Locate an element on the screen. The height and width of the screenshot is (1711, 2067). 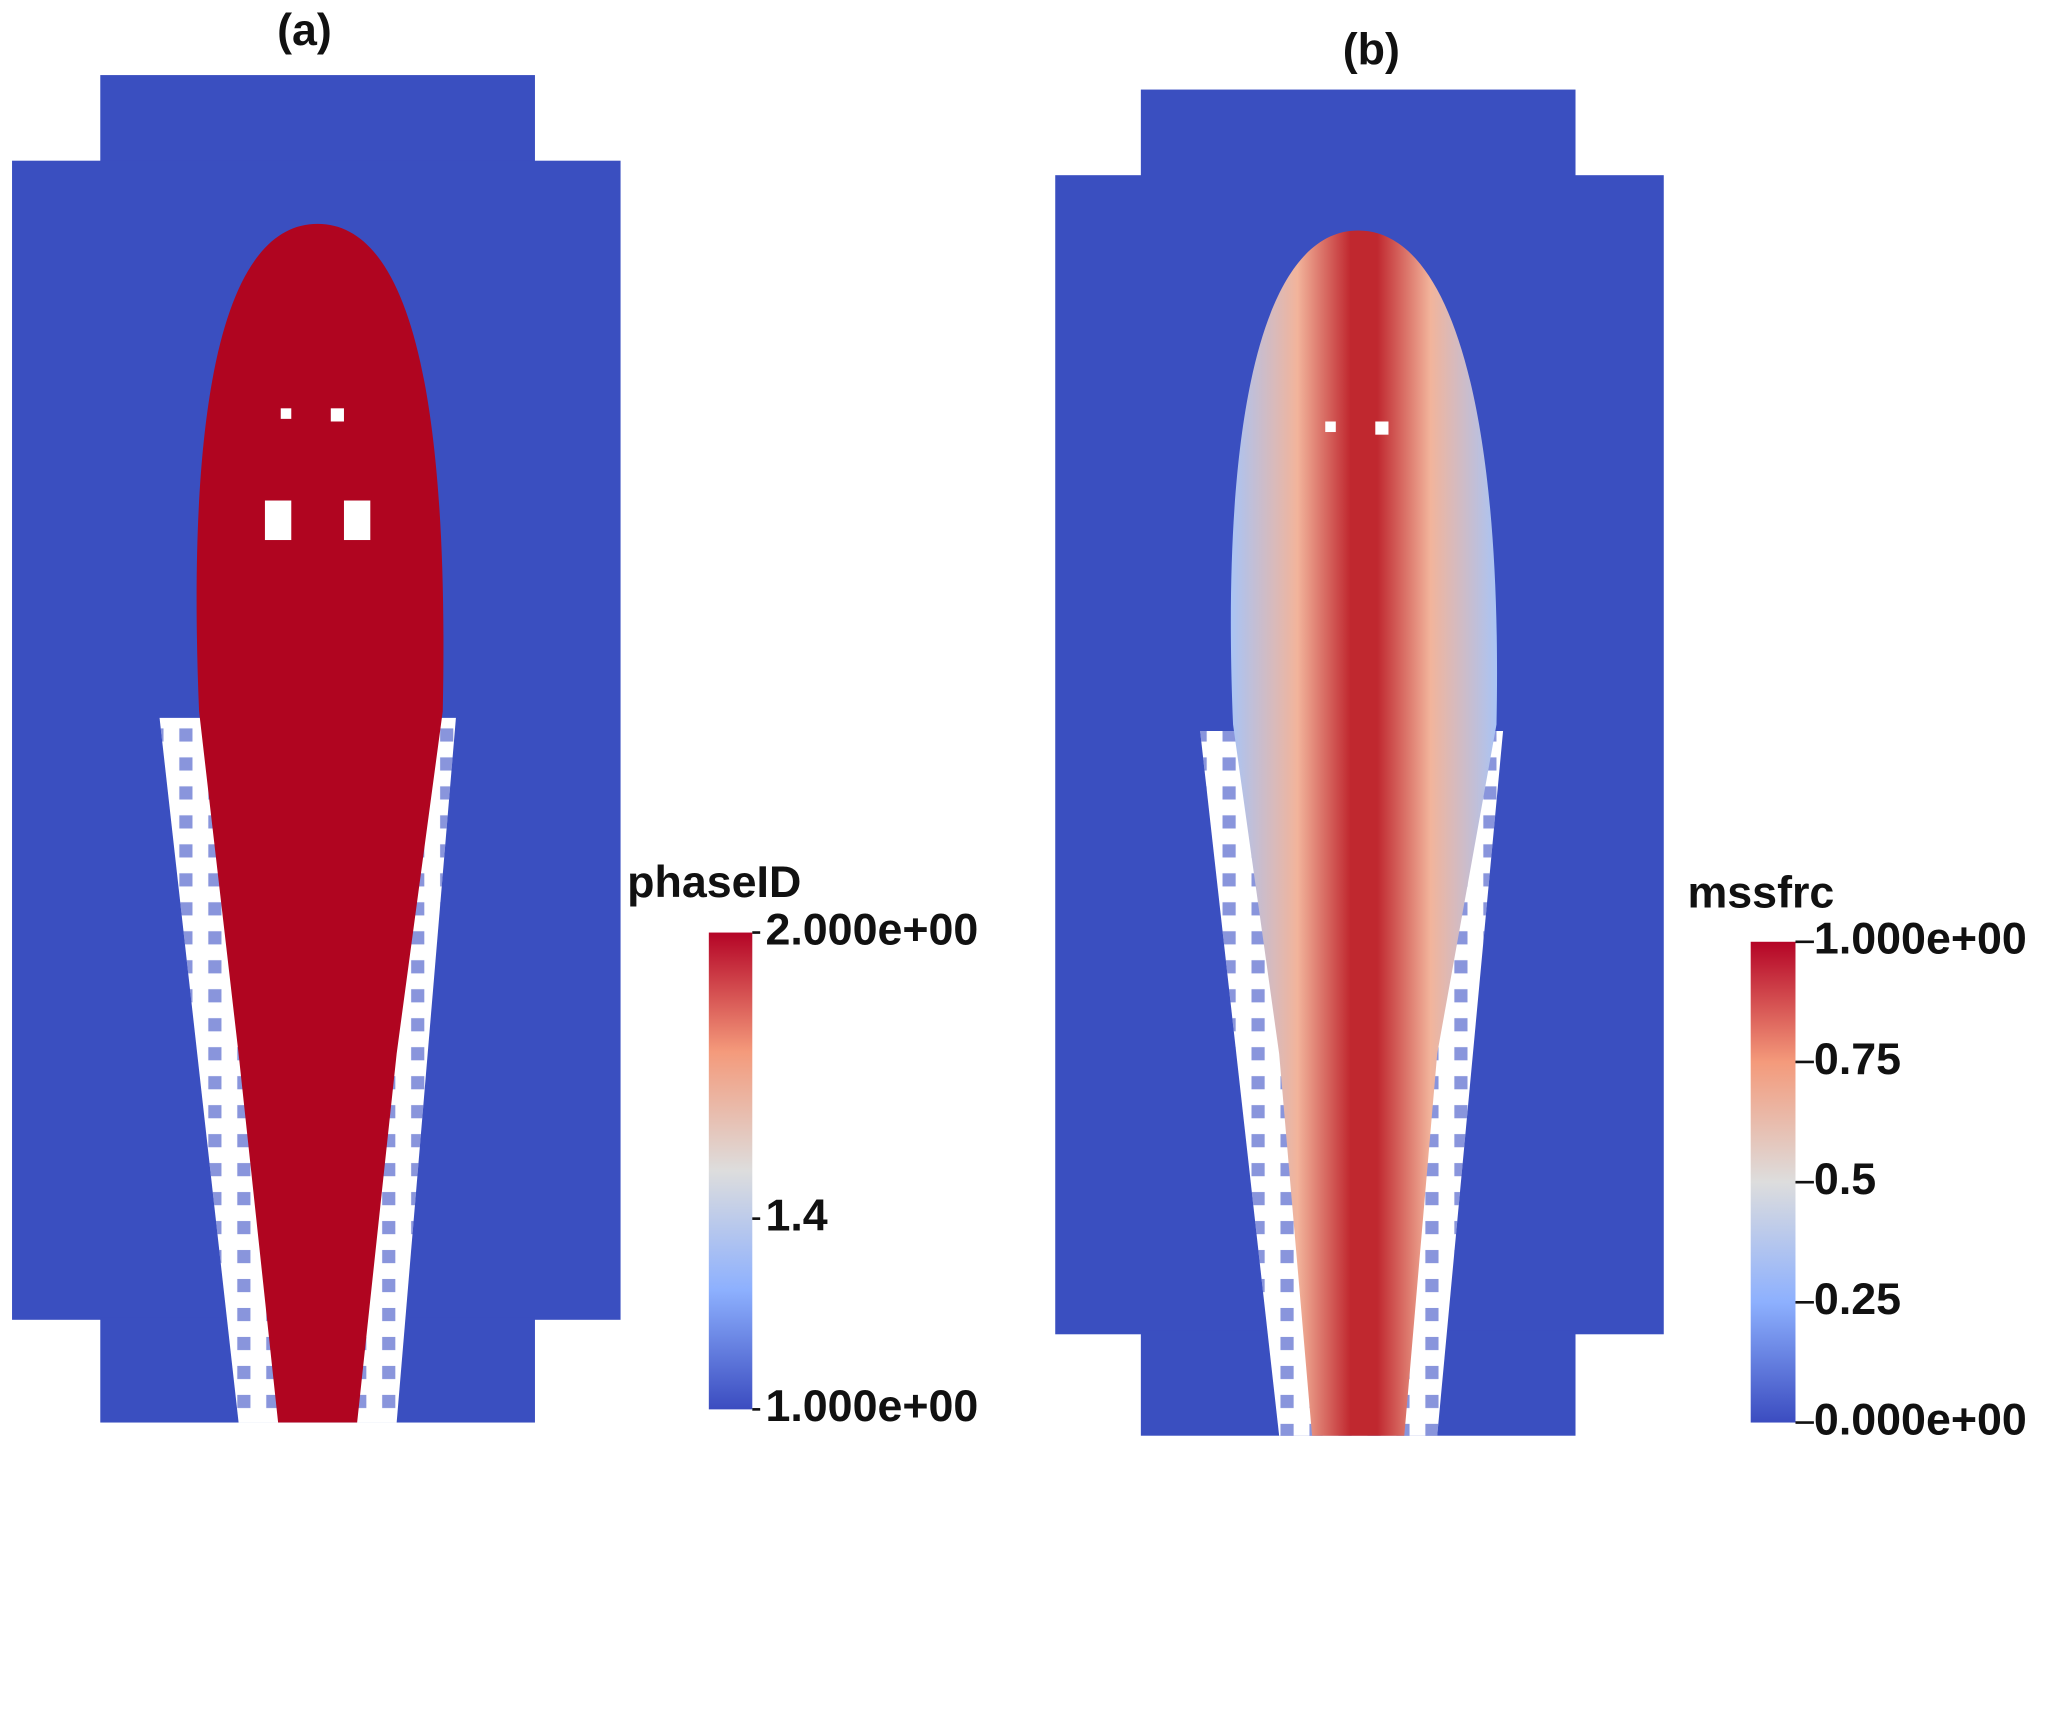
colorbar-tick-label: 0.75 is located at coordinates (1857, 1059).